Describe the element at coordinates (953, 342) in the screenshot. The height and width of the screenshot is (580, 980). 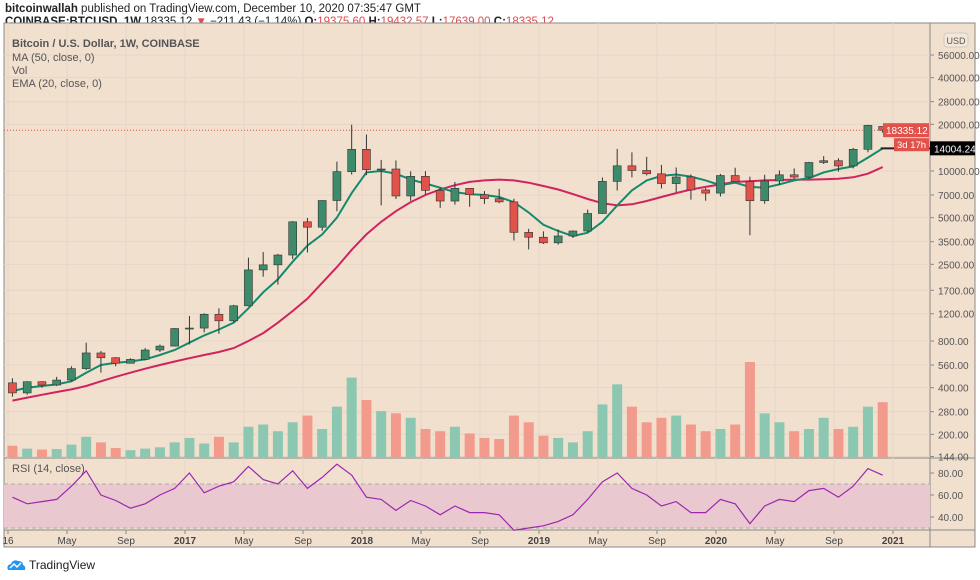
I see `y-tick-label: 800.00` at that location.